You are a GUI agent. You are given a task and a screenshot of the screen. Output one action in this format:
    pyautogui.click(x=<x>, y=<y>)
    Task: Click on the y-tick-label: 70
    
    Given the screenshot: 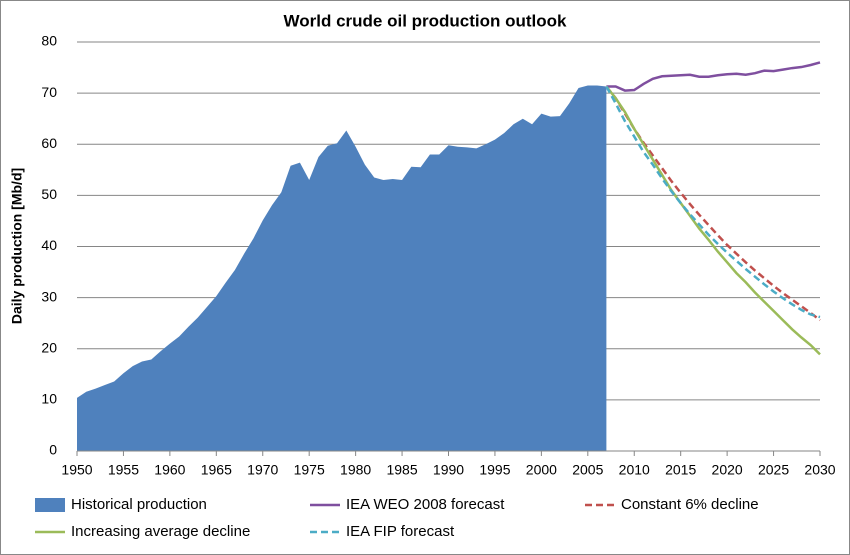 What is the action you would take?
    pyautogui.click(x=49, y=92)
    